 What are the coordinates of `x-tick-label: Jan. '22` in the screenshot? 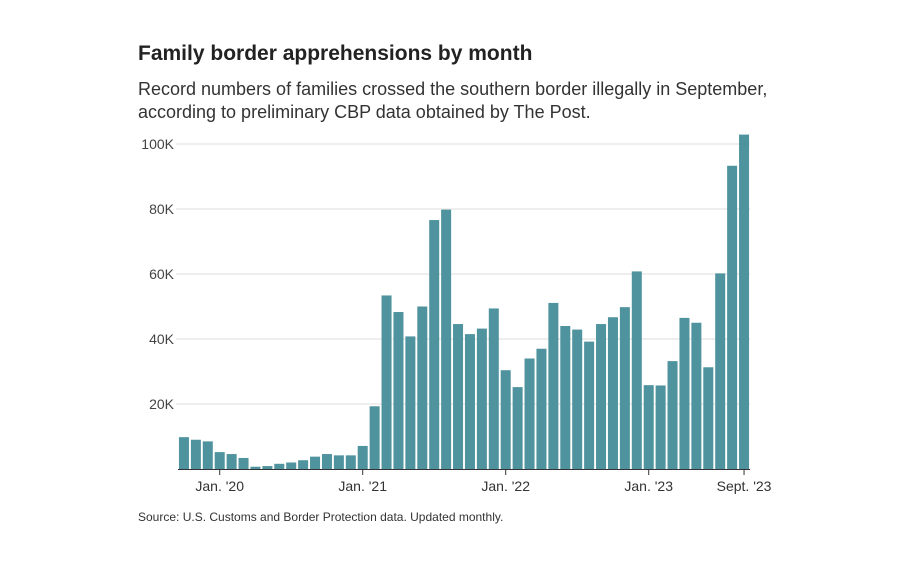 It's located at (505, 486).